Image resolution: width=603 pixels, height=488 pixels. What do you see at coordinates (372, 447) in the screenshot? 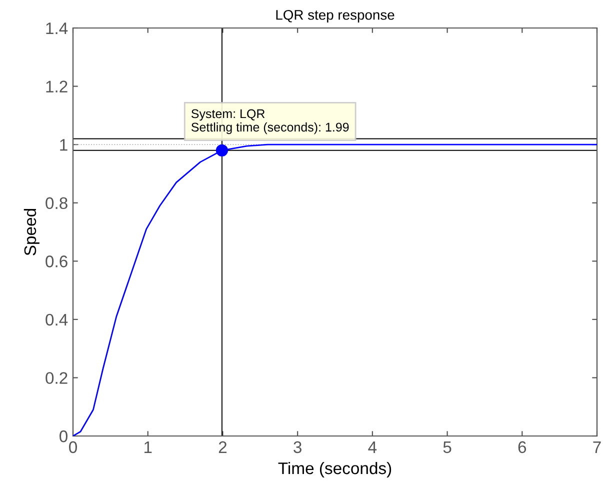
I see `x-tick-label: 4` at bounding box center [372, 447].